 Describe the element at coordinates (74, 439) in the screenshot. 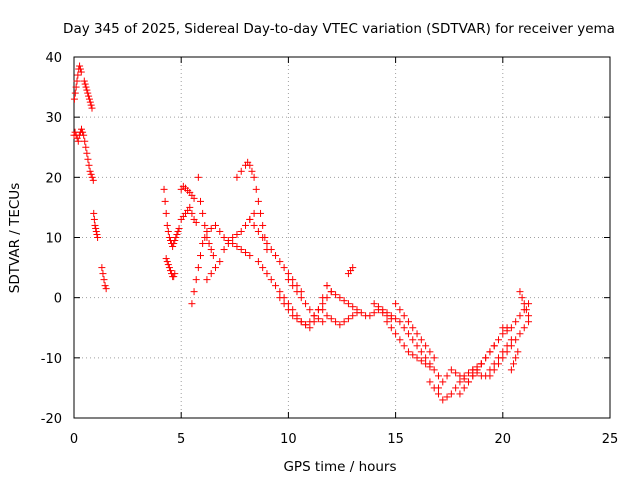

I see `x-tick-label: 0` at that location.